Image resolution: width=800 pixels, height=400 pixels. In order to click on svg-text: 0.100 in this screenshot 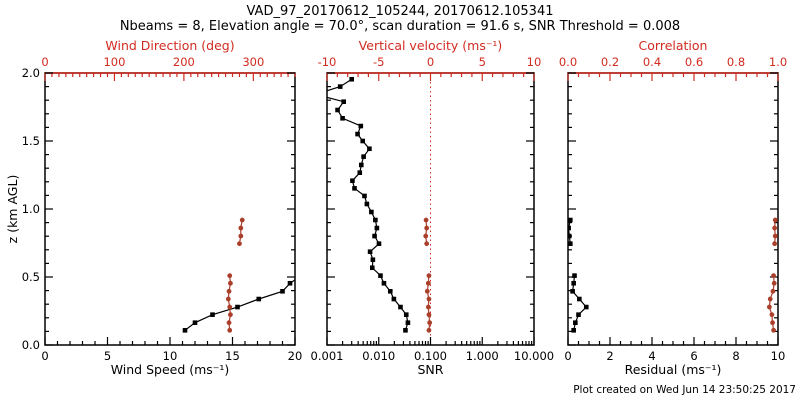, I will do `click(430, 356)`.